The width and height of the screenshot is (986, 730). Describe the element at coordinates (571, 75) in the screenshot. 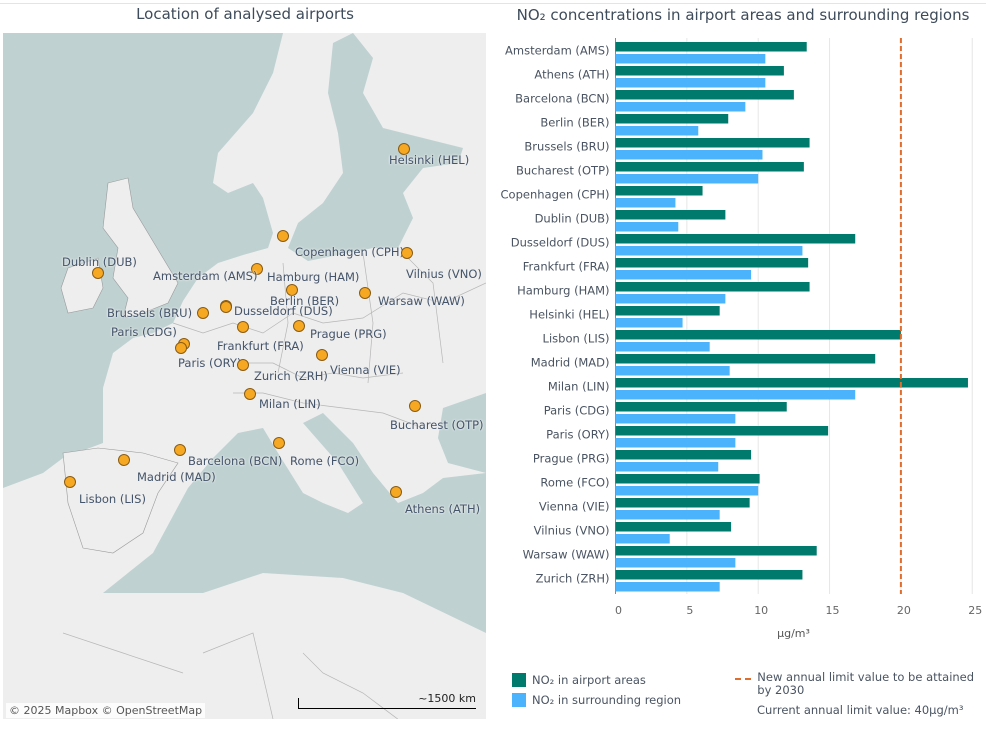

I see `category-label: Athens (ATH)` at that location.